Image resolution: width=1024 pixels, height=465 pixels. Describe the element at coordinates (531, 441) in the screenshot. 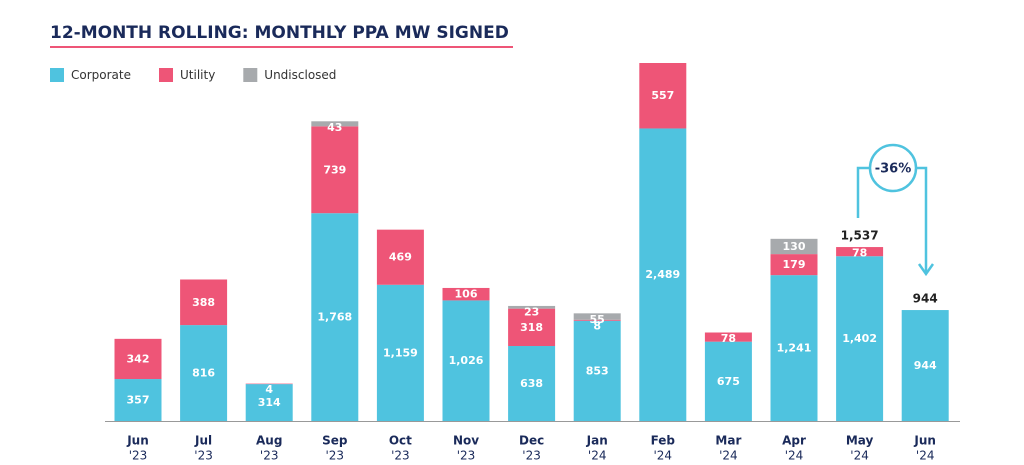

I see `x-tick-label: Dec` at that location.